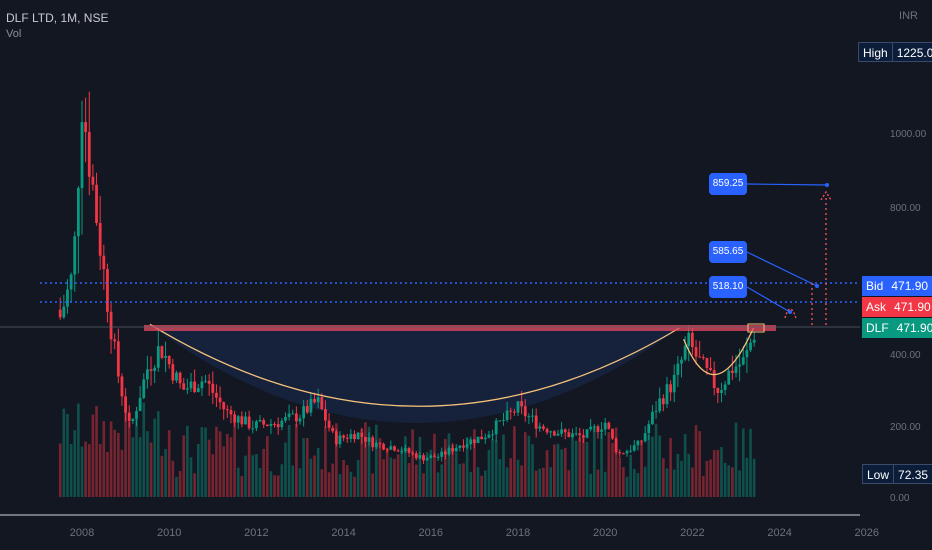 The width and height of the screenshot is (932, 550). Describe the element at coordinates (897, 286) in the screenshot. I see `bid-price-tag: Bid 471.90` at that location.